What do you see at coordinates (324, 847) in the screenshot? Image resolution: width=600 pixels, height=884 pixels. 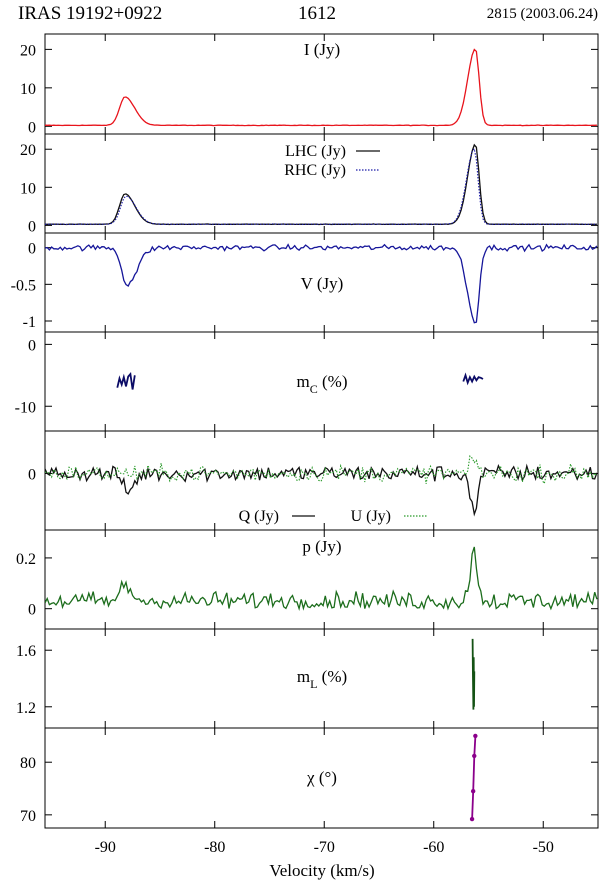 I see `x-tick-label: -70` at bounding box center [324, 847].